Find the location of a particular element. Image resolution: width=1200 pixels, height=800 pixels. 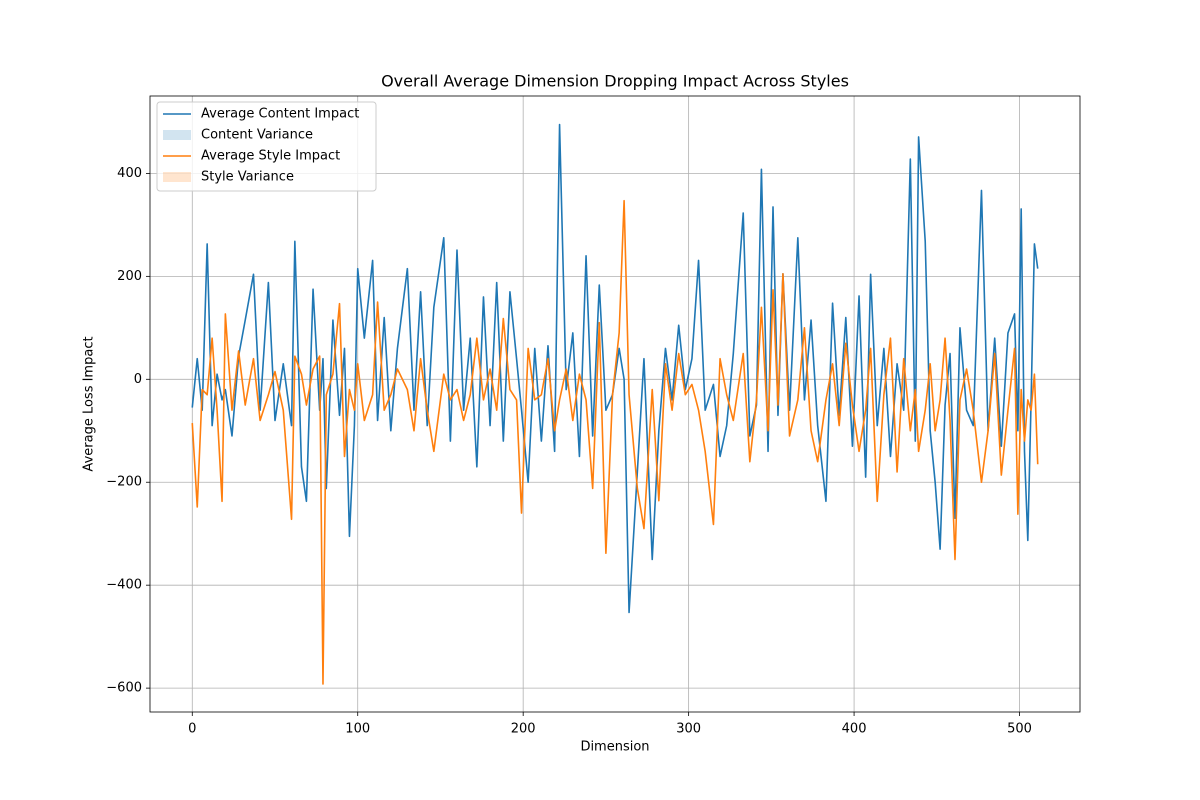

y-tick-label: −200 is located at coordinates (124, 482).